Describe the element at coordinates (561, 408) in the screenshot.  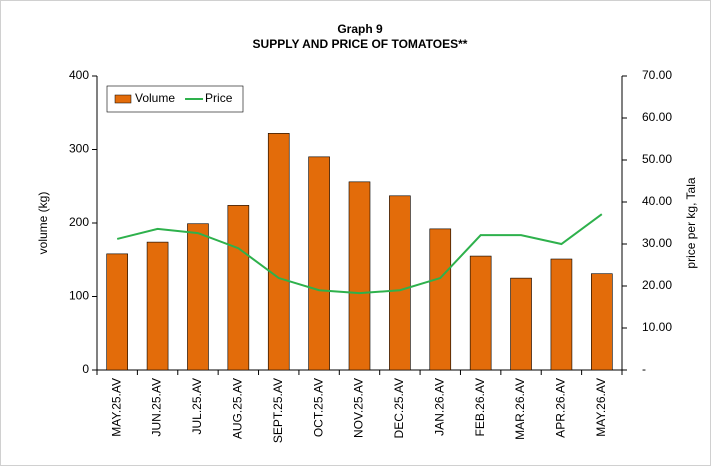
I see `x-tick-label: APR.26.AV` at that location.